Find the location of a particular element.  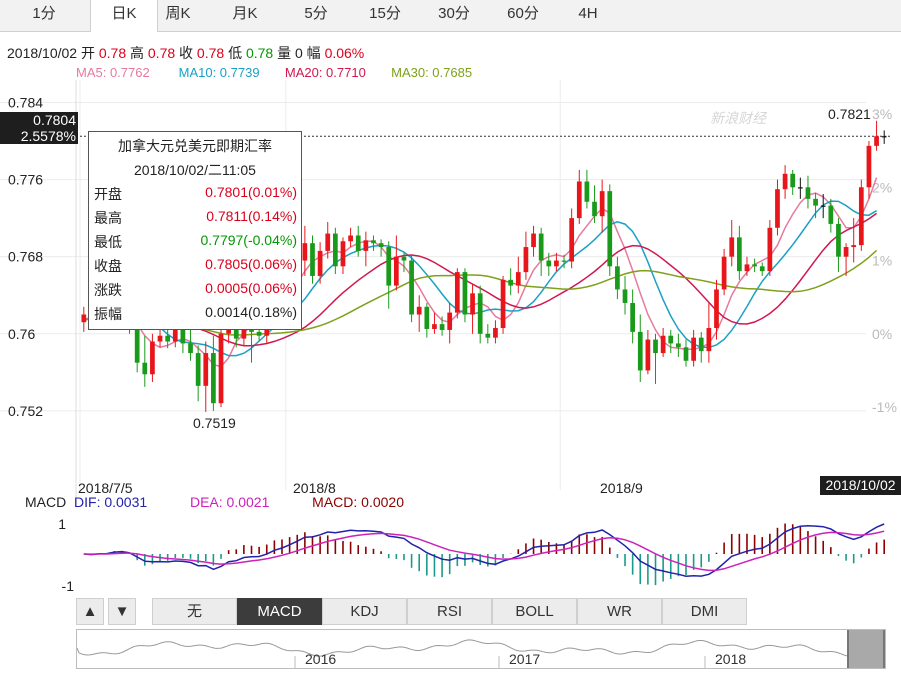

indicator-button-2: MACD is located at coordinates (279, 611).